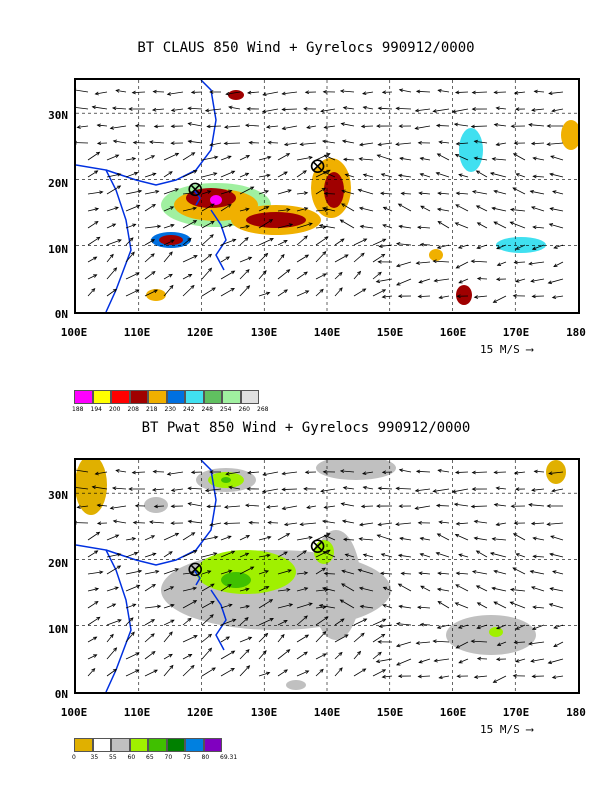 The width and height of the screenshot is (612, 792). I want to click on panel2-lon-110e: 110E, so click(137, 712).